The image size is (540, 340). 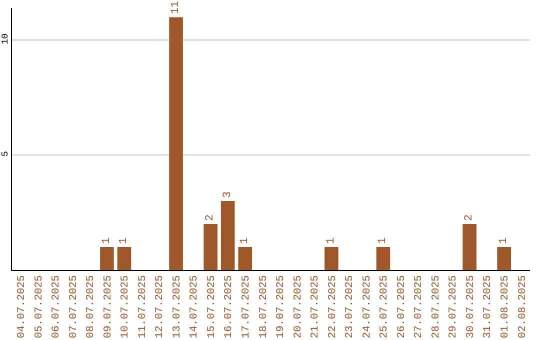 What do you see at coordinates (350, 306) in the screenshot?
I see `x-tick-label: 23.07.2025` at bounding box center [350, 306].